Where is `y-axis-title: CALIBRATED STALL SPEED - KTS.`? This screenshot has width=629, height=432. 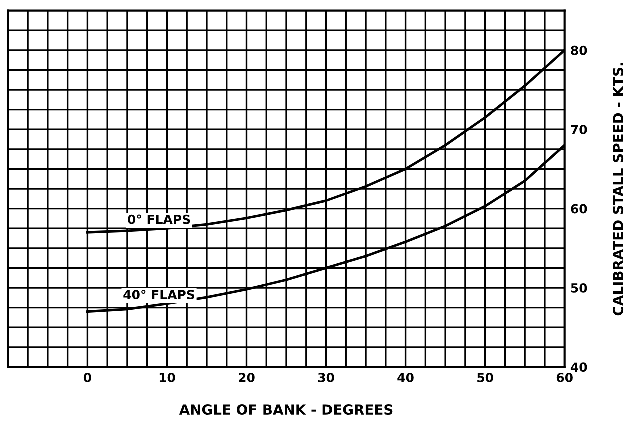 y-axis-title: CALIBRATED STALL SPEED - KTS. is located at coordinates (618, 189).